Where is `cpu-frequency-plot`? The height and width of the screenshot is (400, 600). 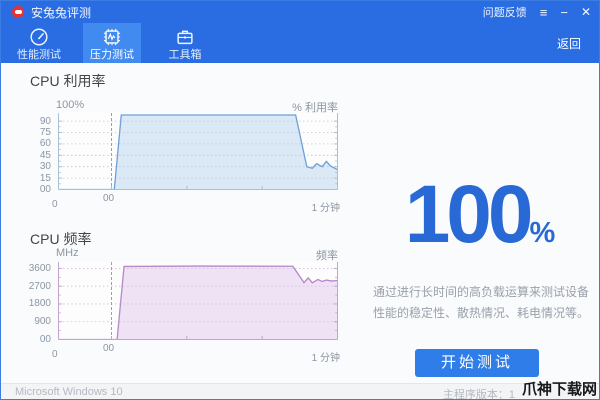 cpu-frequency-plot is located at coordinates (198, 301).